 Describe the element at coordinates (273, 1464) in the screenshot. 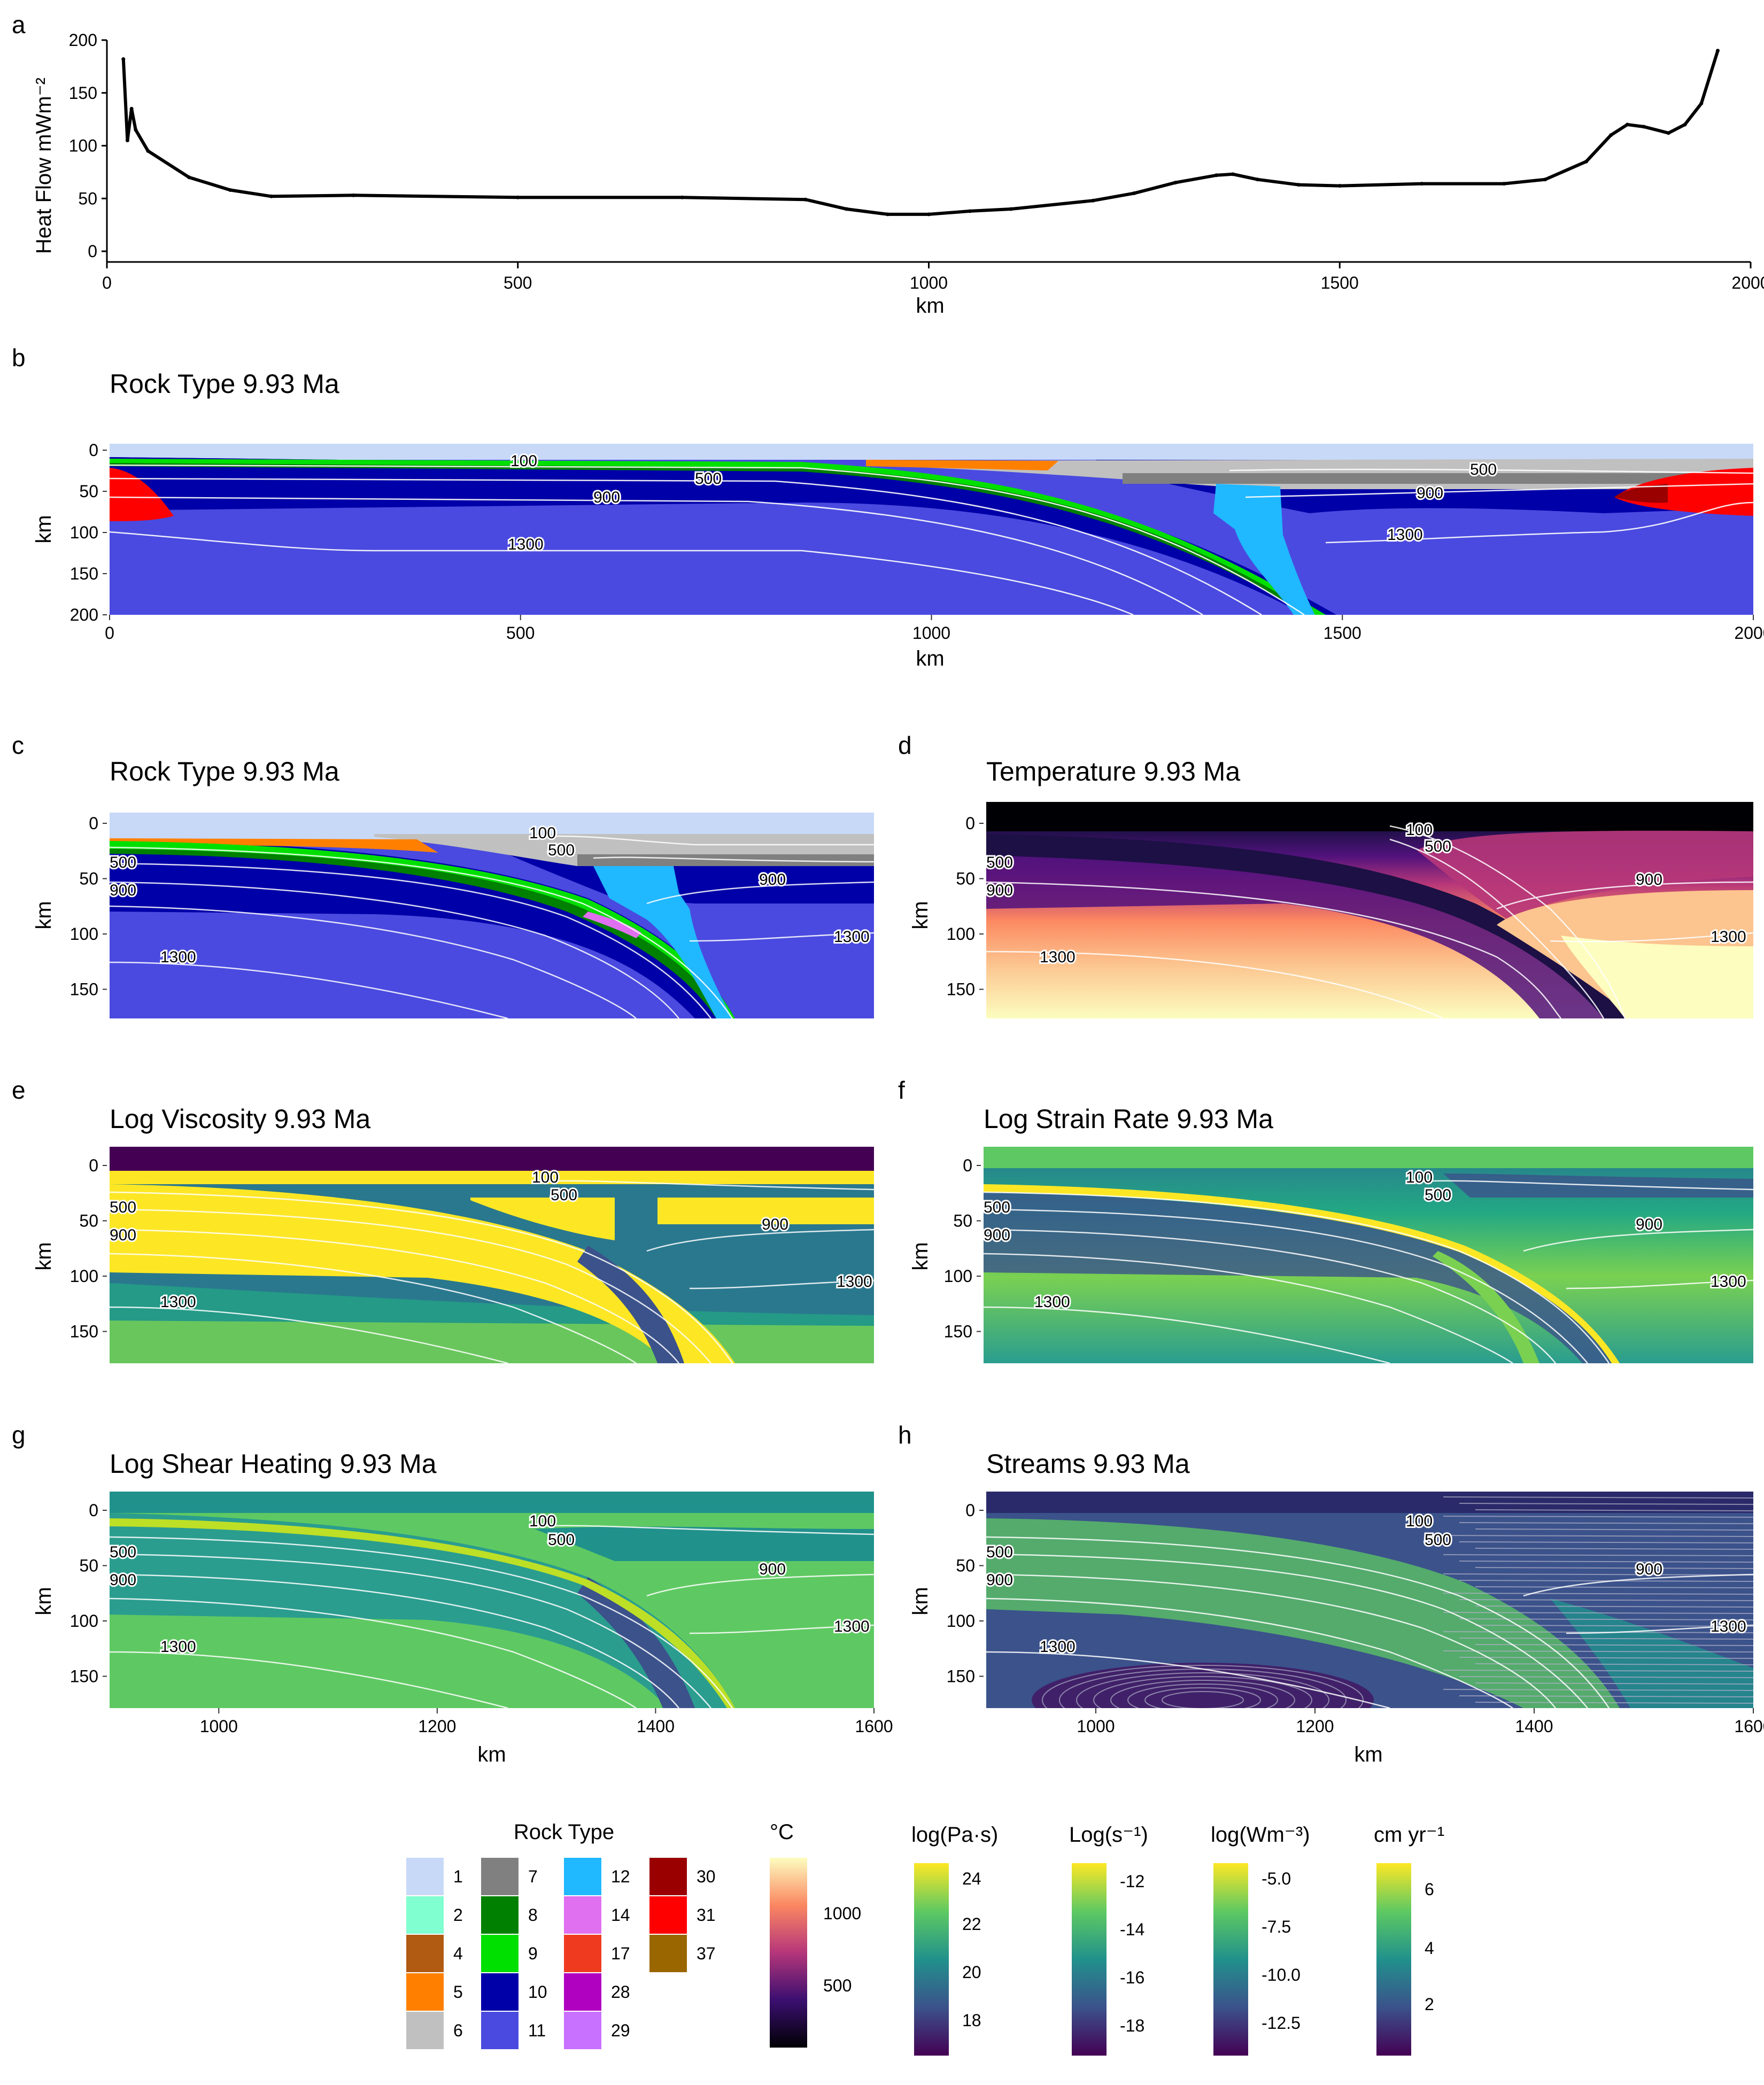

I see `panel-title-g: Log Shear Heating 9.93 Ma` at that location.